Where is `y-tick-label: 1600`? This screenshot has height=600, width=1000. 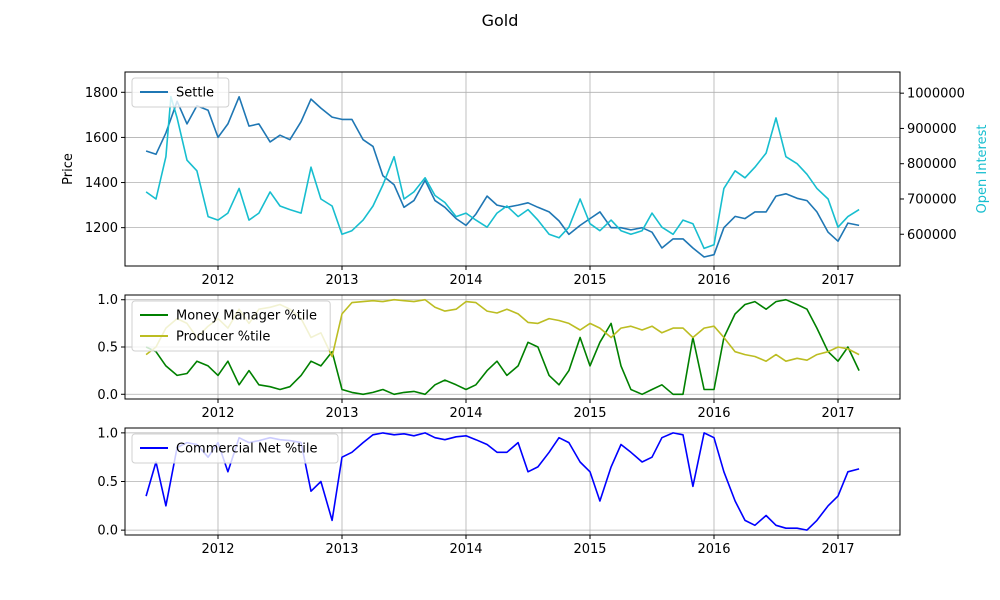 y-tick-label: 1600 is located at coordinates (101, 138).